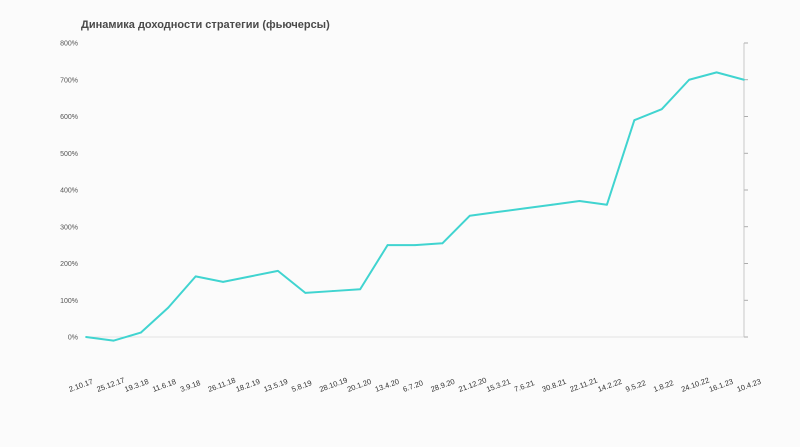  Describe the element at coordinates (359, 385) in the screenshot. I see `x-tick-label: 20.1.20` at that location.